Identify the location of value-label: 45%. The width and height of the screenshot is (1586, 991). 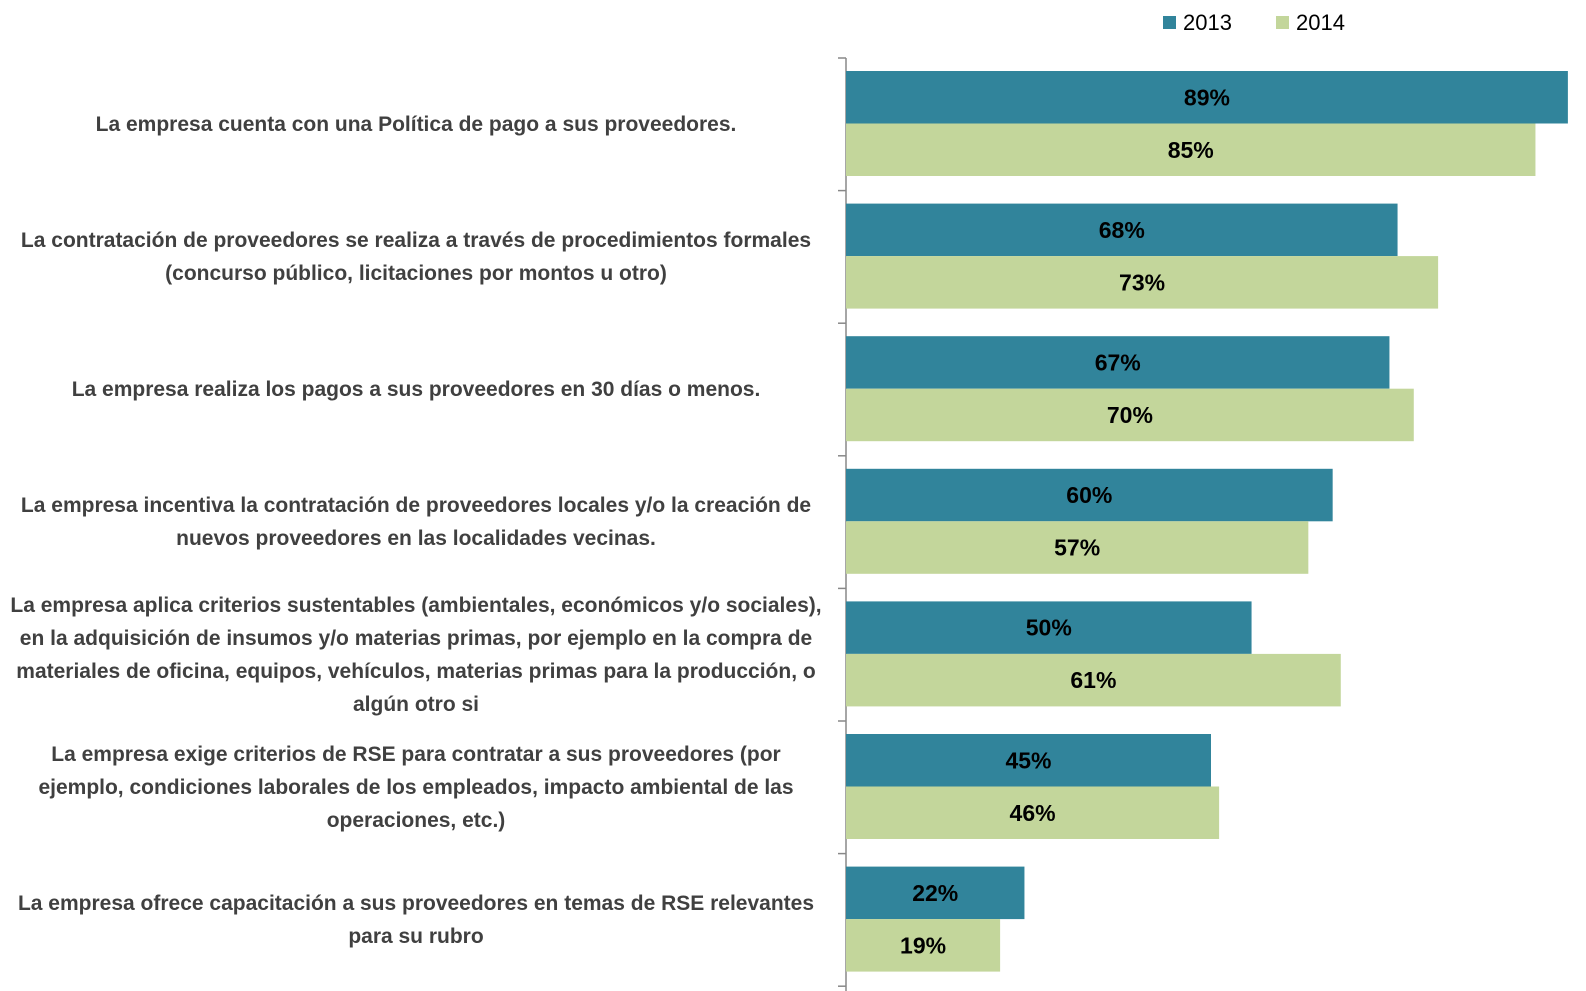
(1028, 760).